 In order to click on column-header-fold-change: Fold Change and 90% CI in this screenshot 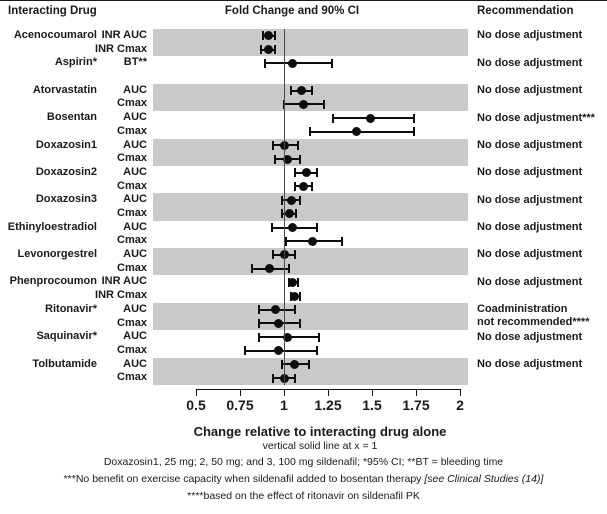, I will do `click(292, 11)`.